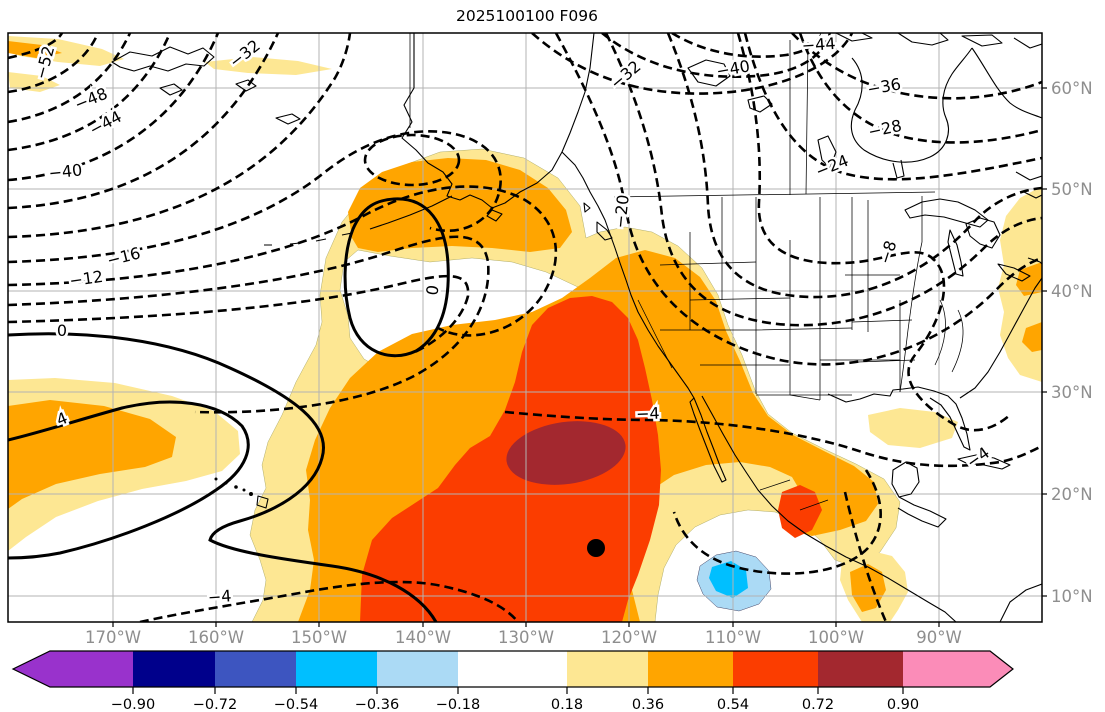 This screenshot has height=712, width=1105. I want to click on marker-dot, so click(596, 548).